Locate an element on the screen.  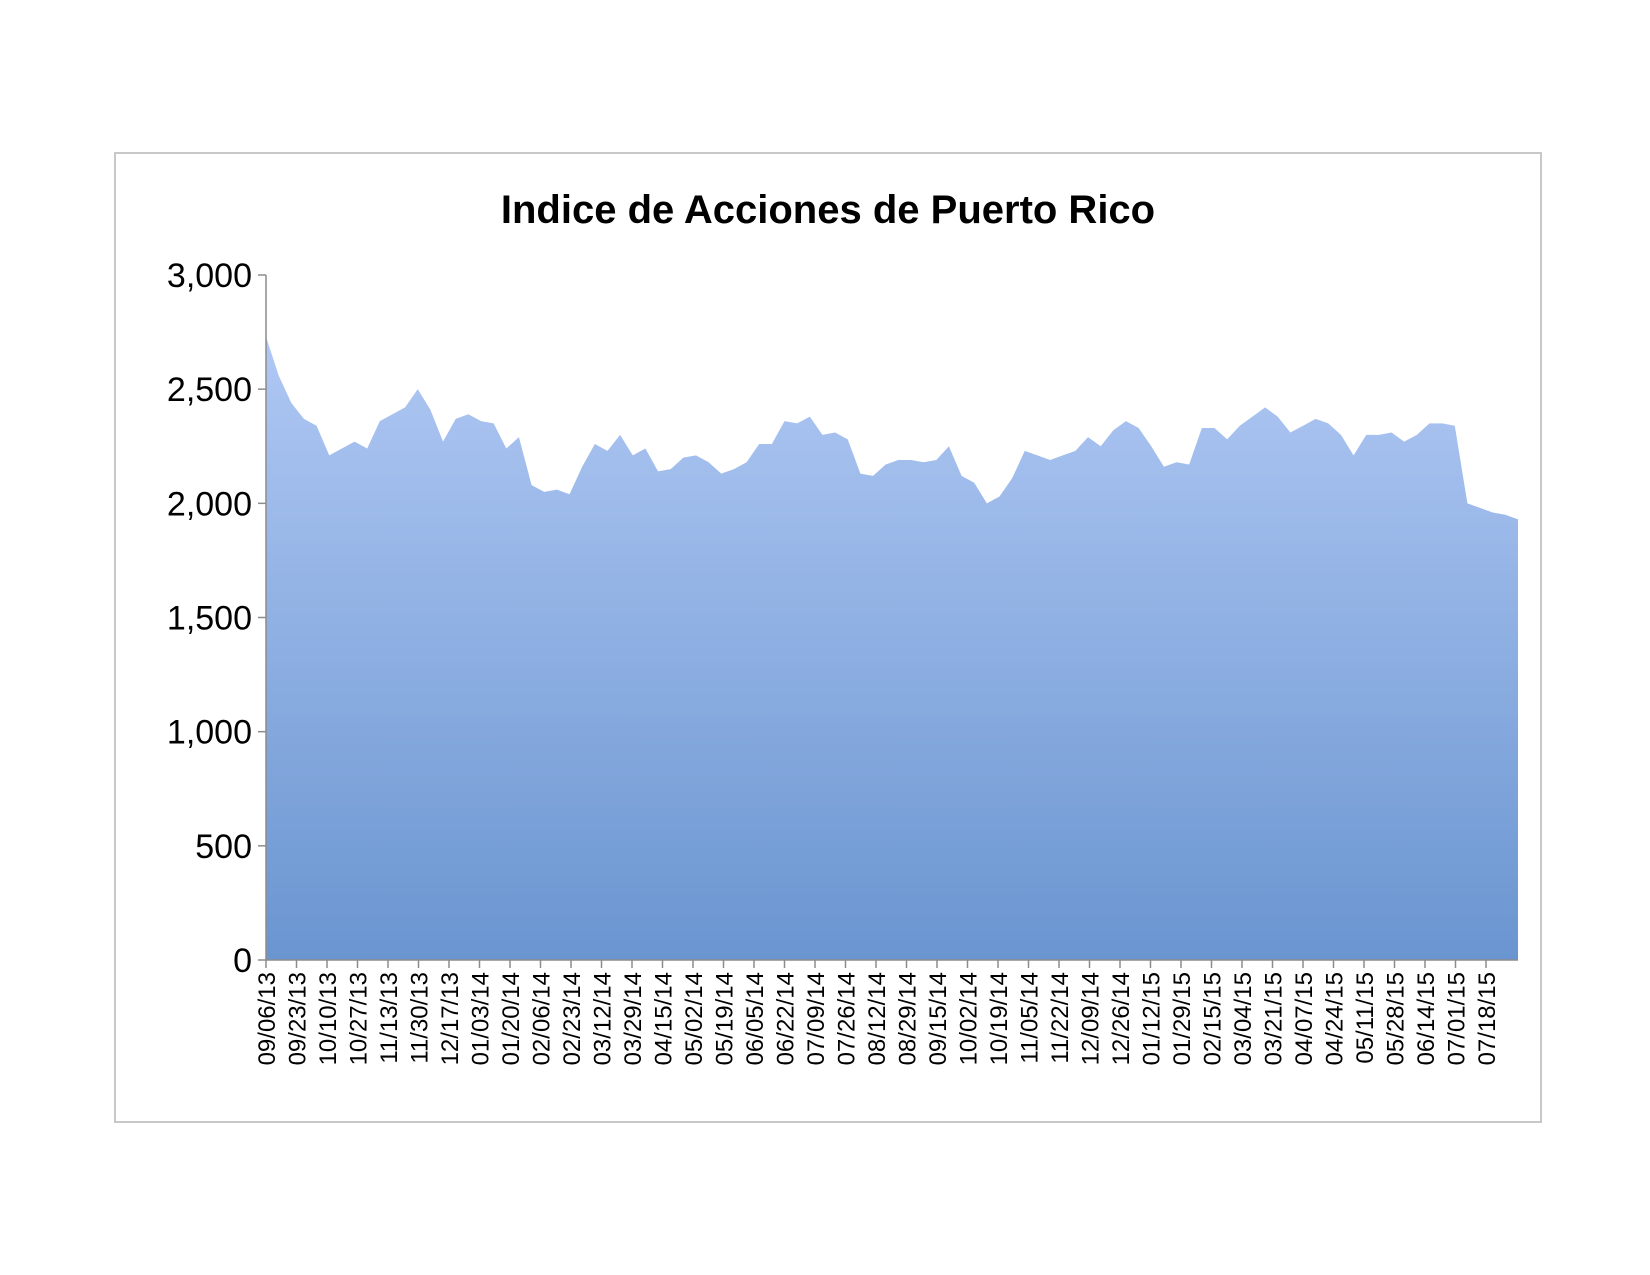
x-tick-label: 01/20/14 is located at coordinates (511, 1018).